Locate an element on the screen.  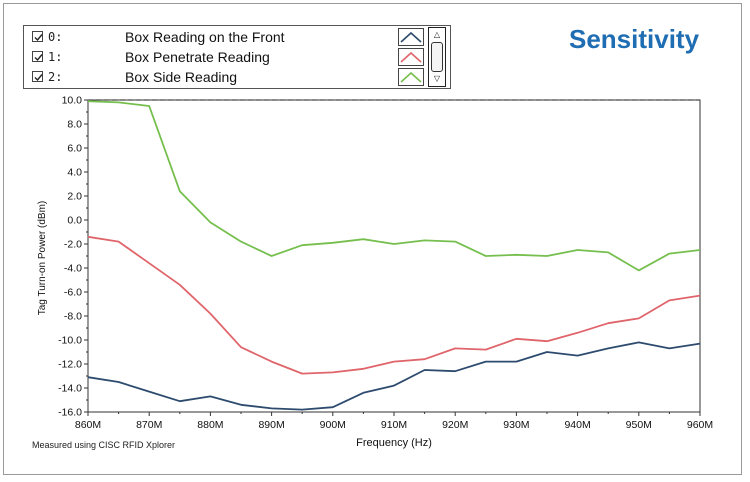
y-tick-label: -16.0 is located at coordinates (70, 413).